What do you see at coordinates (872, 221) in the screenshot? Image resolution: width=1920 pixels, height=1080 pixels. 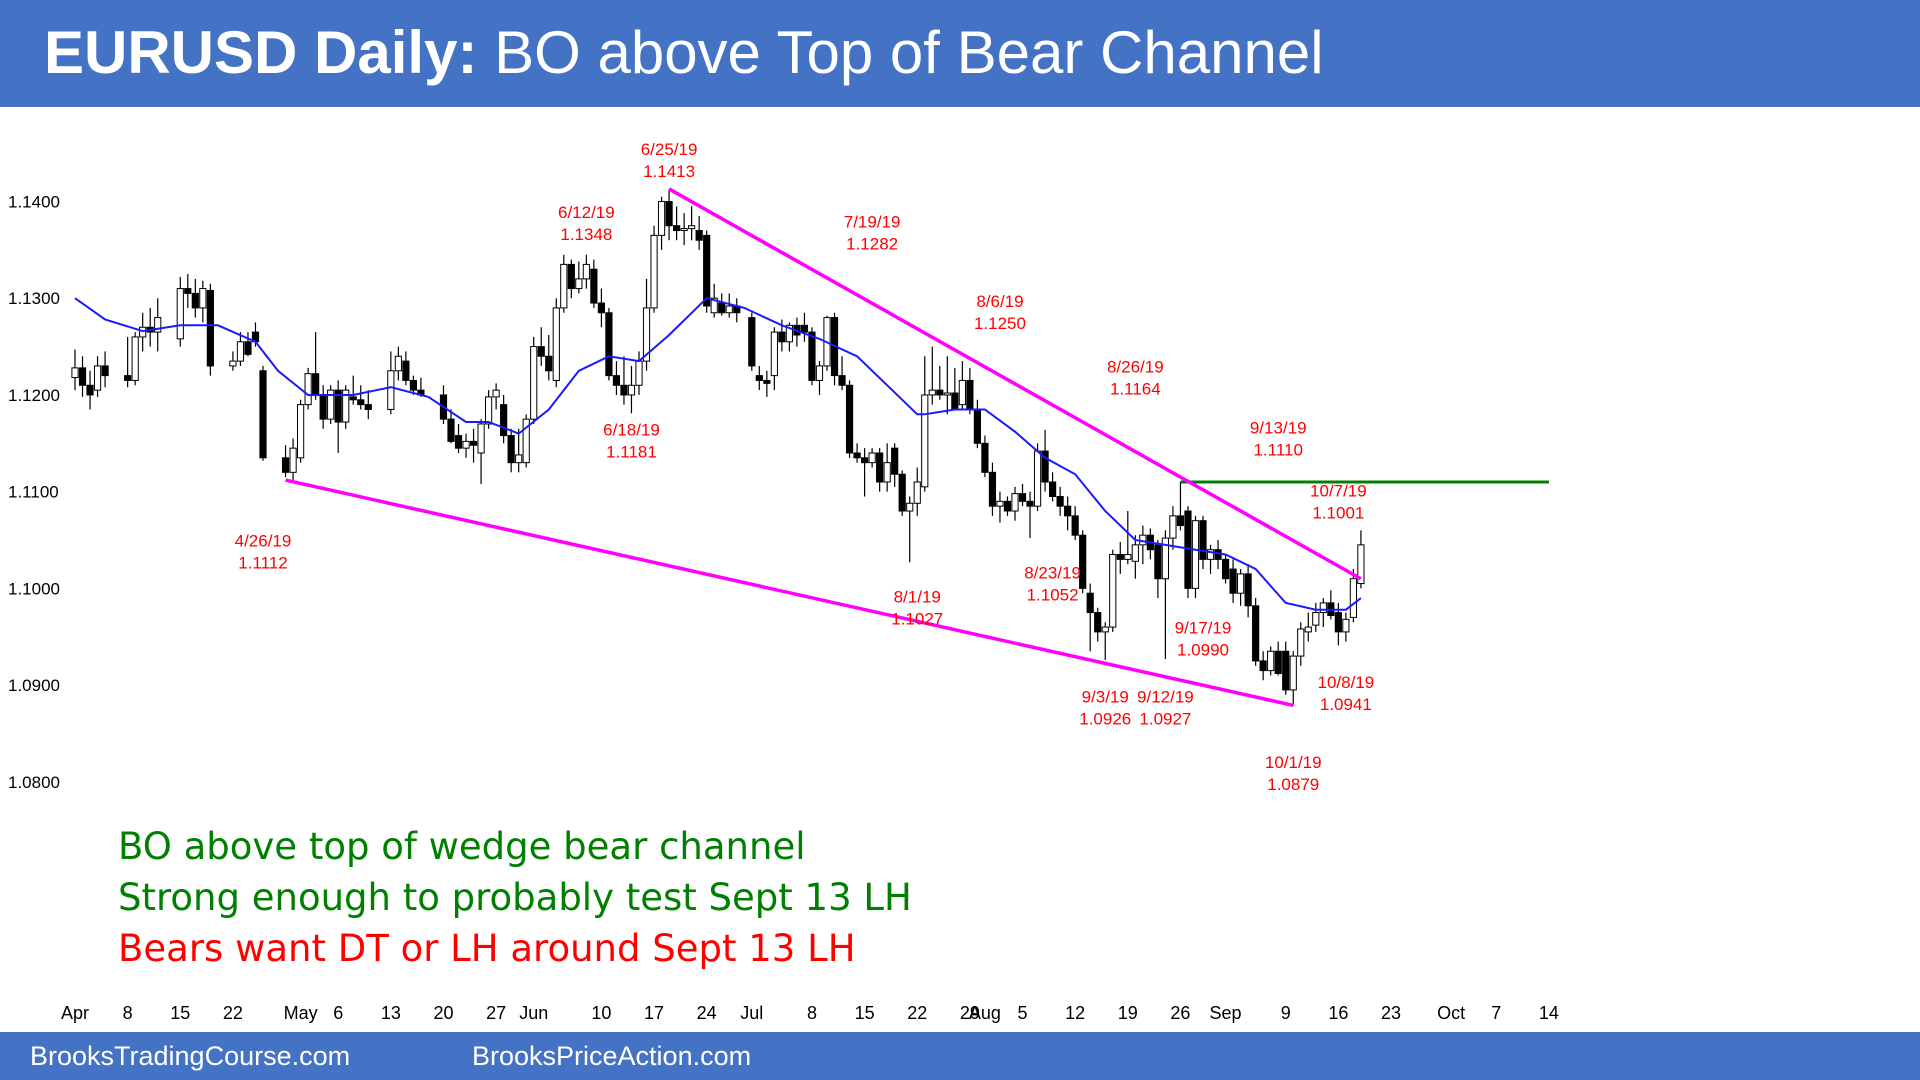 I see `annotation-date: 7/19/19` at bounding box center [872, 221].